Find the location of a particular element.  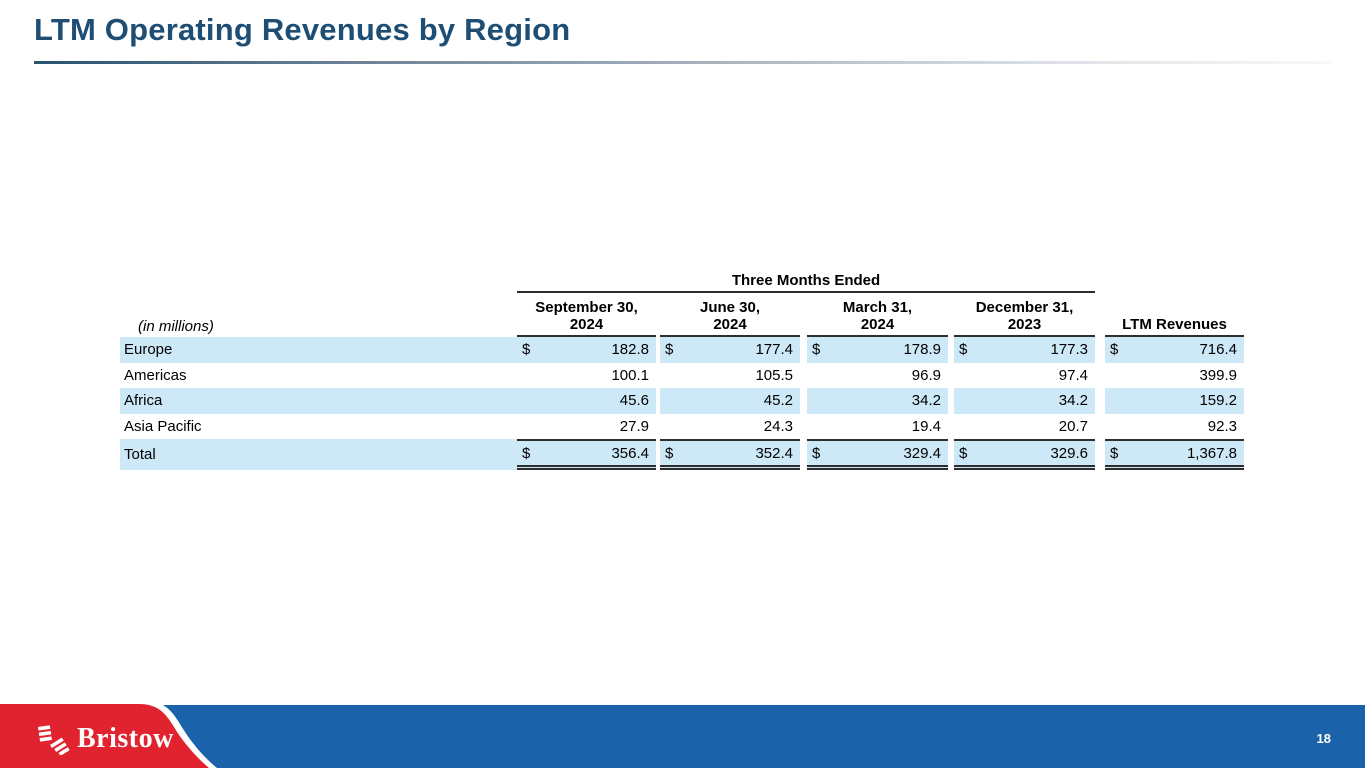

row-label: Africa is located at coordinates (318, 401).